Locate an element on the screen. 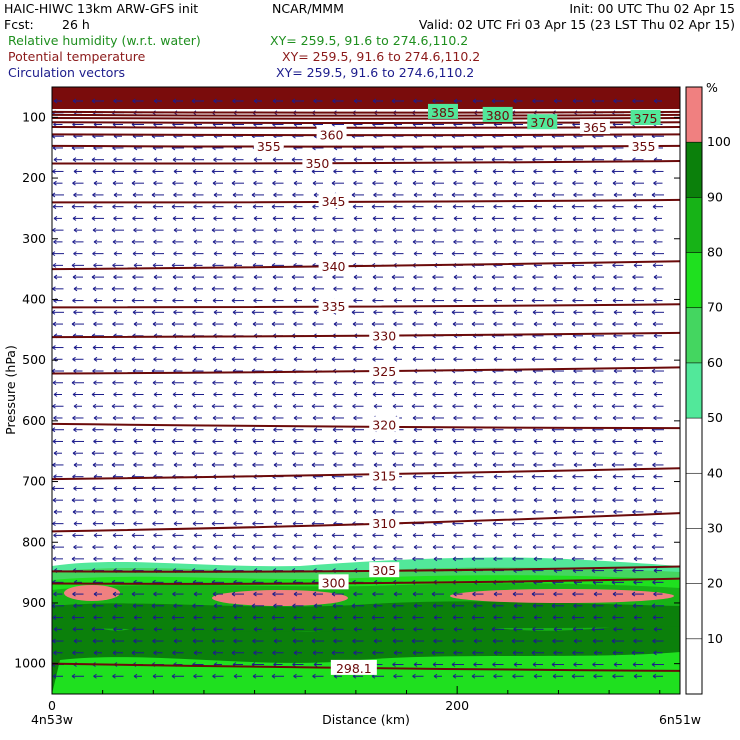 This screenshot has height=740, width=740. theta-label-14: 320 is located at coordinates (384, 424).